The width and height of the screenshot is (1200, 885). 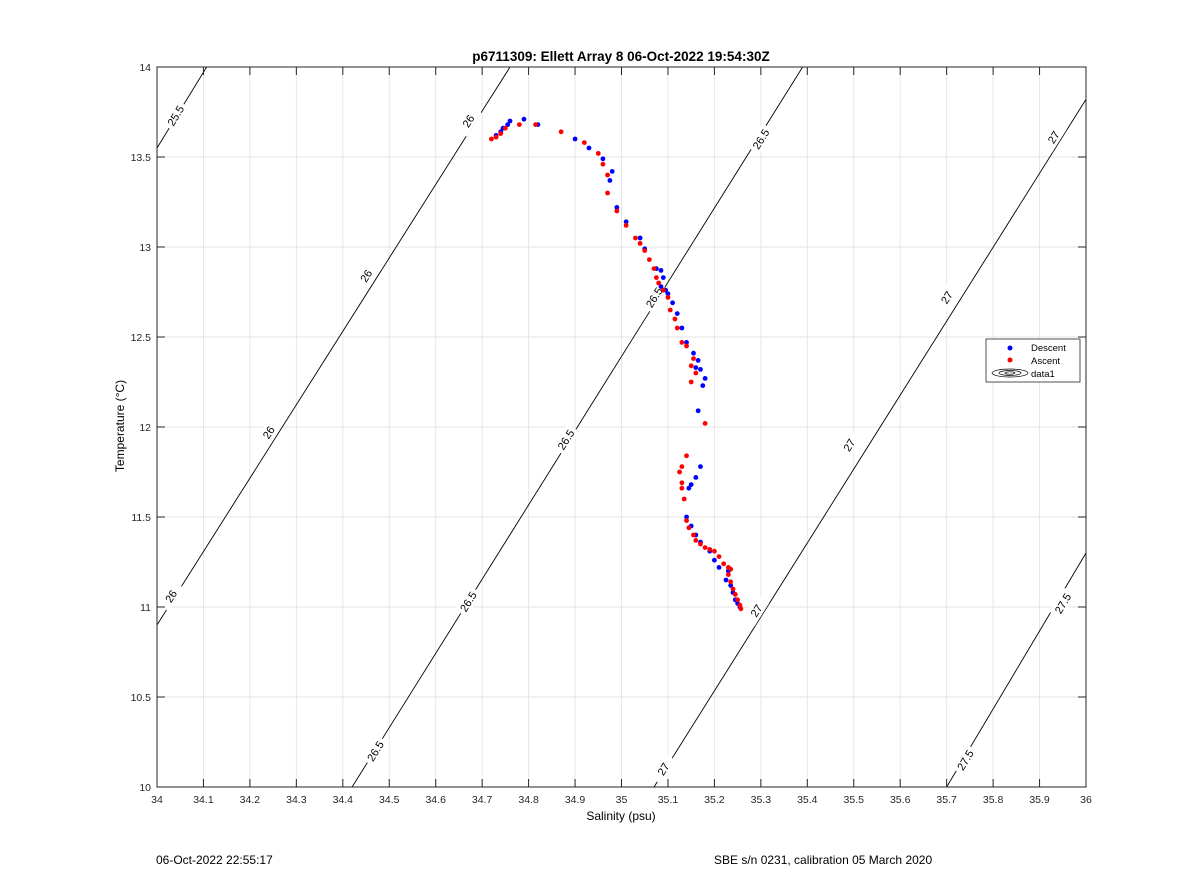 What do you see at coordinates (993, 800) in the screenshot?
I see `x-tick-label: 35.8` at bounding box center [993, 800].